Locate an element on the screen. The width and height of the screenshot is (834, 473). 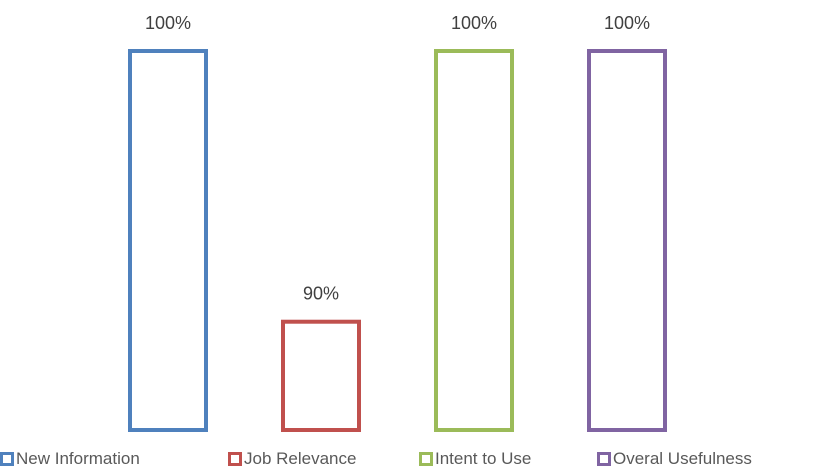
legend-item-intent-to-use: Intent to Use is located at coordinates (475, 459).